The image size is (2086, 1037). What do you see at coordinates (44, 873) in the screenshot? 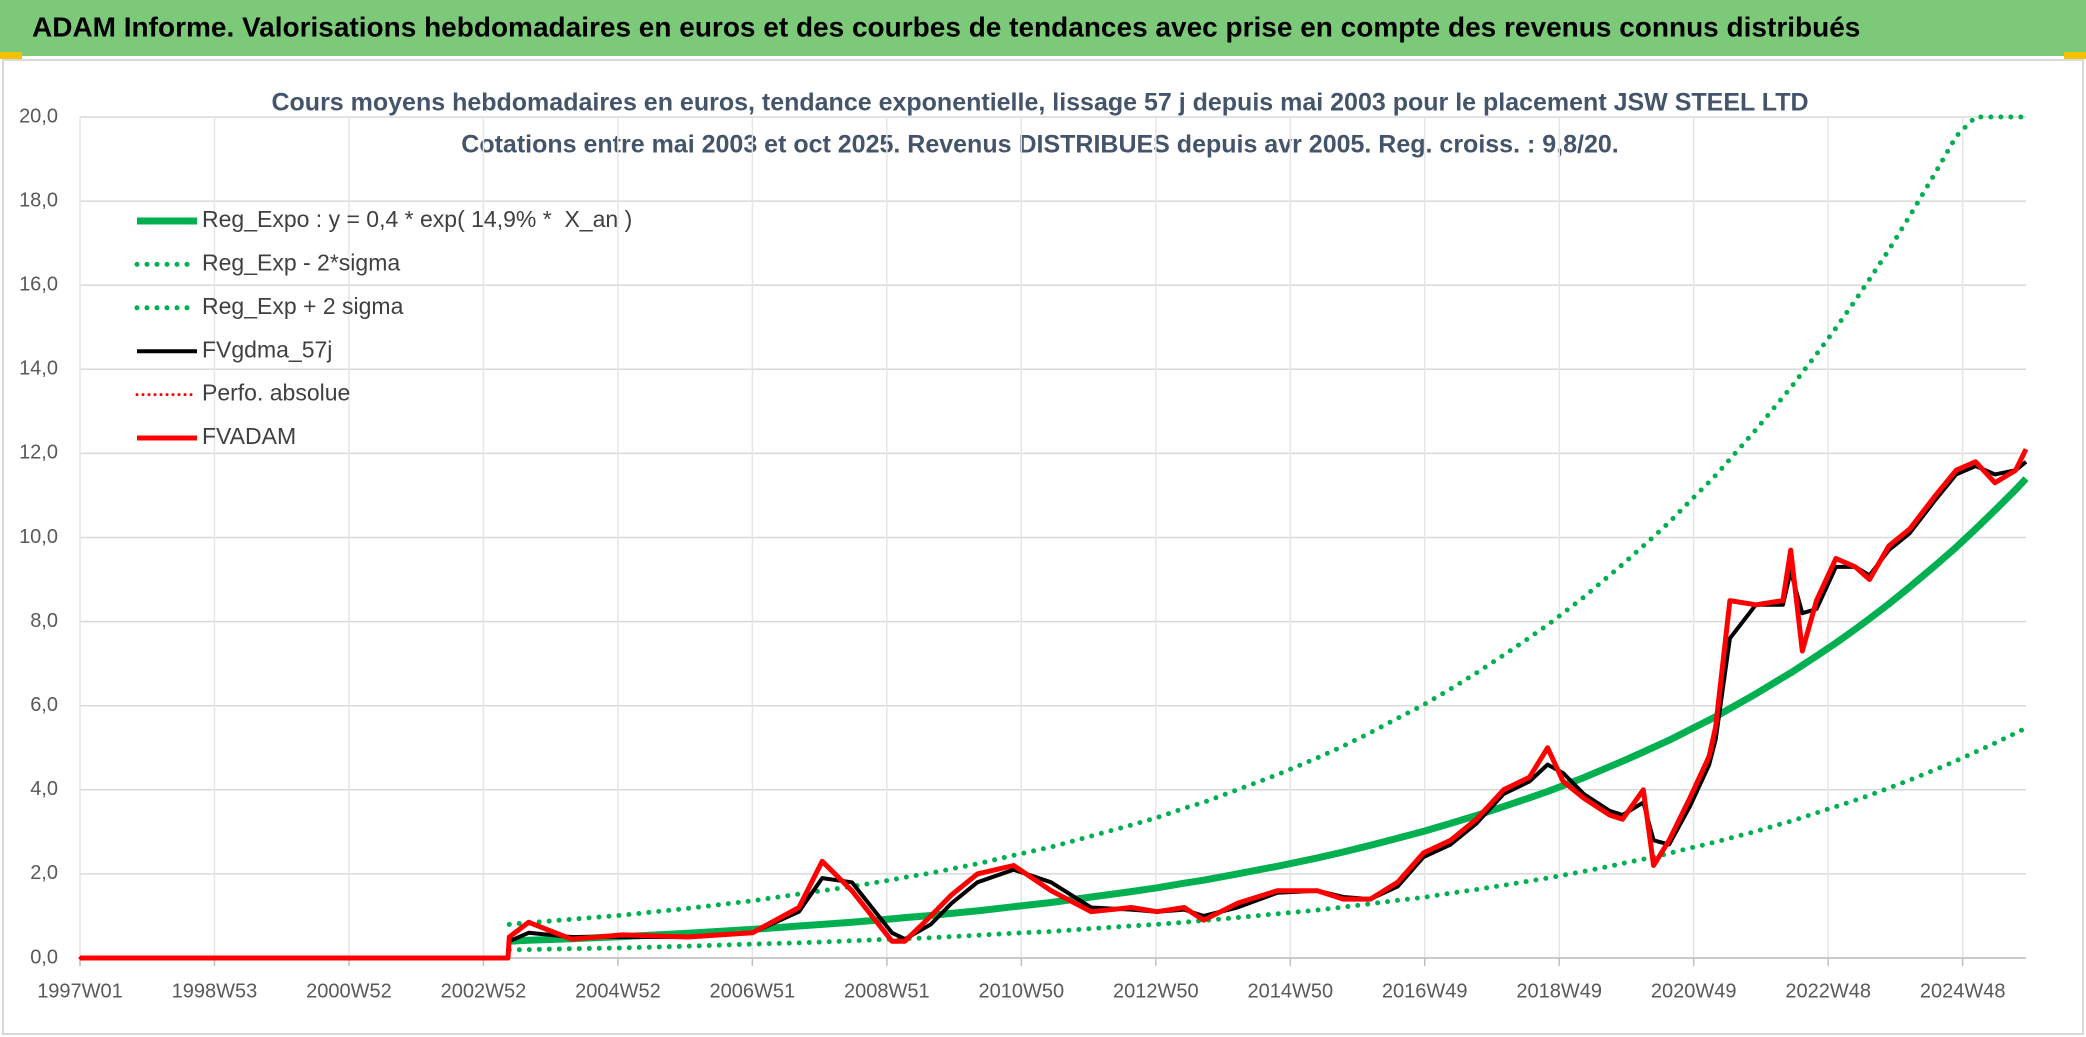
I see `y-tick-label: 2,0` at bounding box center [44, 873].